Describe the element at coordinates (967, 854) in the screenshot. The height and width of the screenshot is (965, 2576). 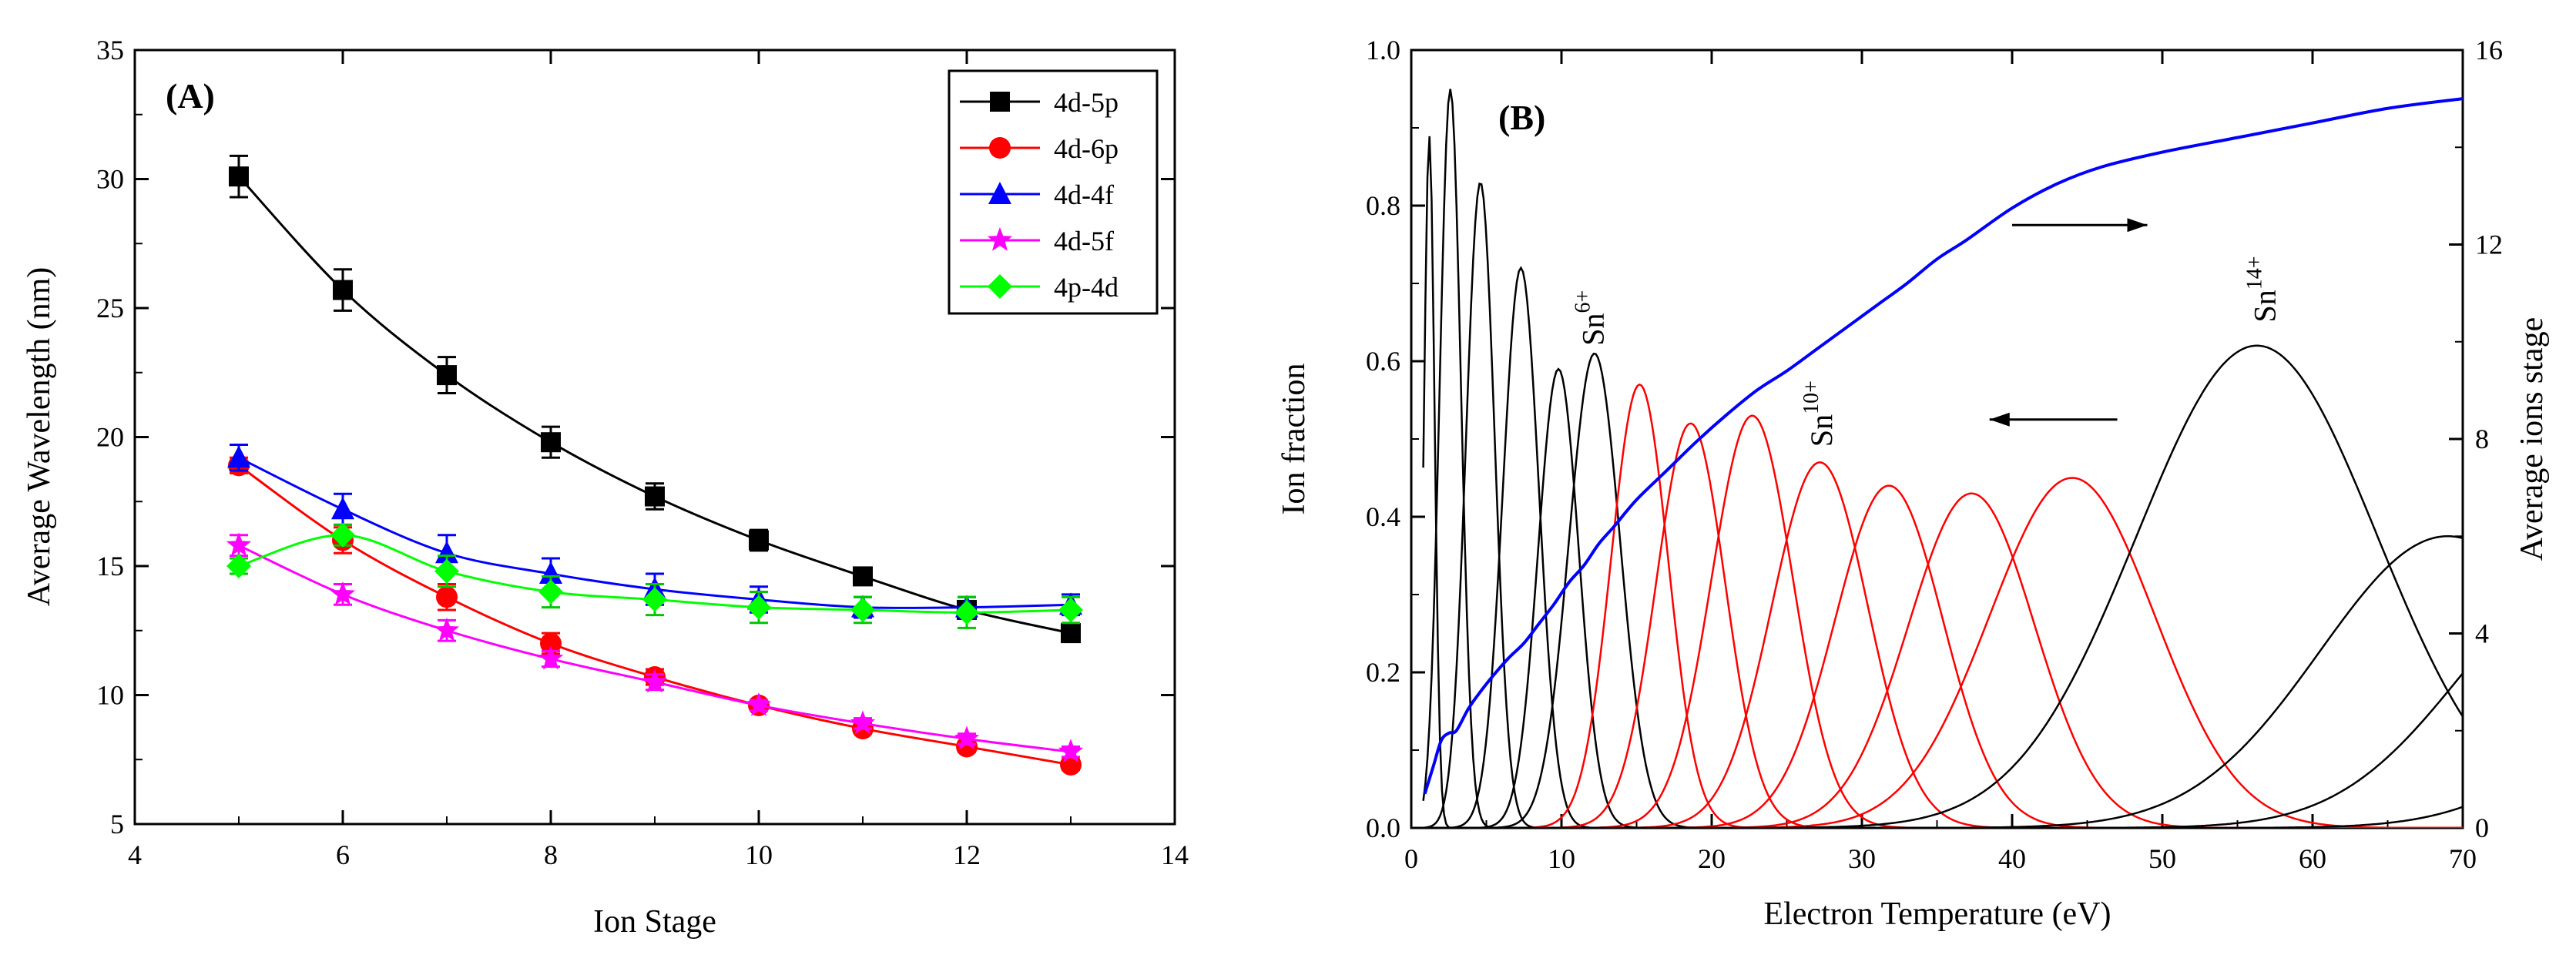
I see `x-tick-label-a: 12` at that location.